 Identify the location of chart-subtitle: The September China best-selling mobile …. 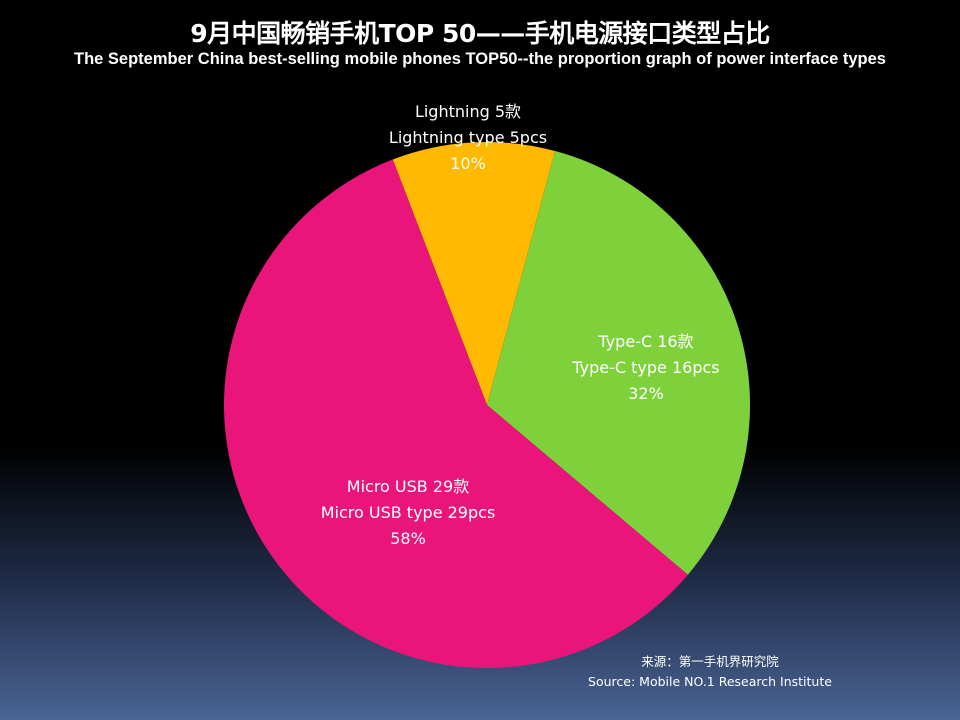
(480, 59).